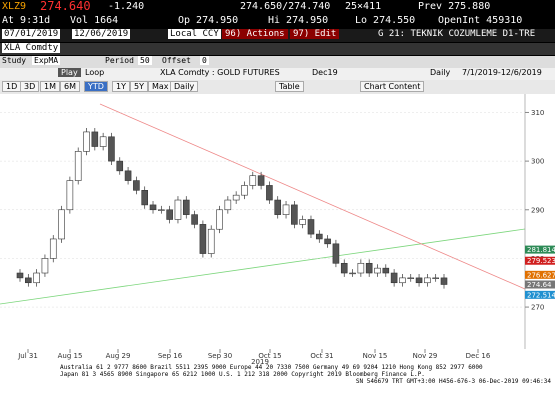 This screenshot has height=400, width=555. What do you see at coordinates (12, 86) in the screenshot?
I see `toolbar-button: 1D` at bounding box center [12, 86].